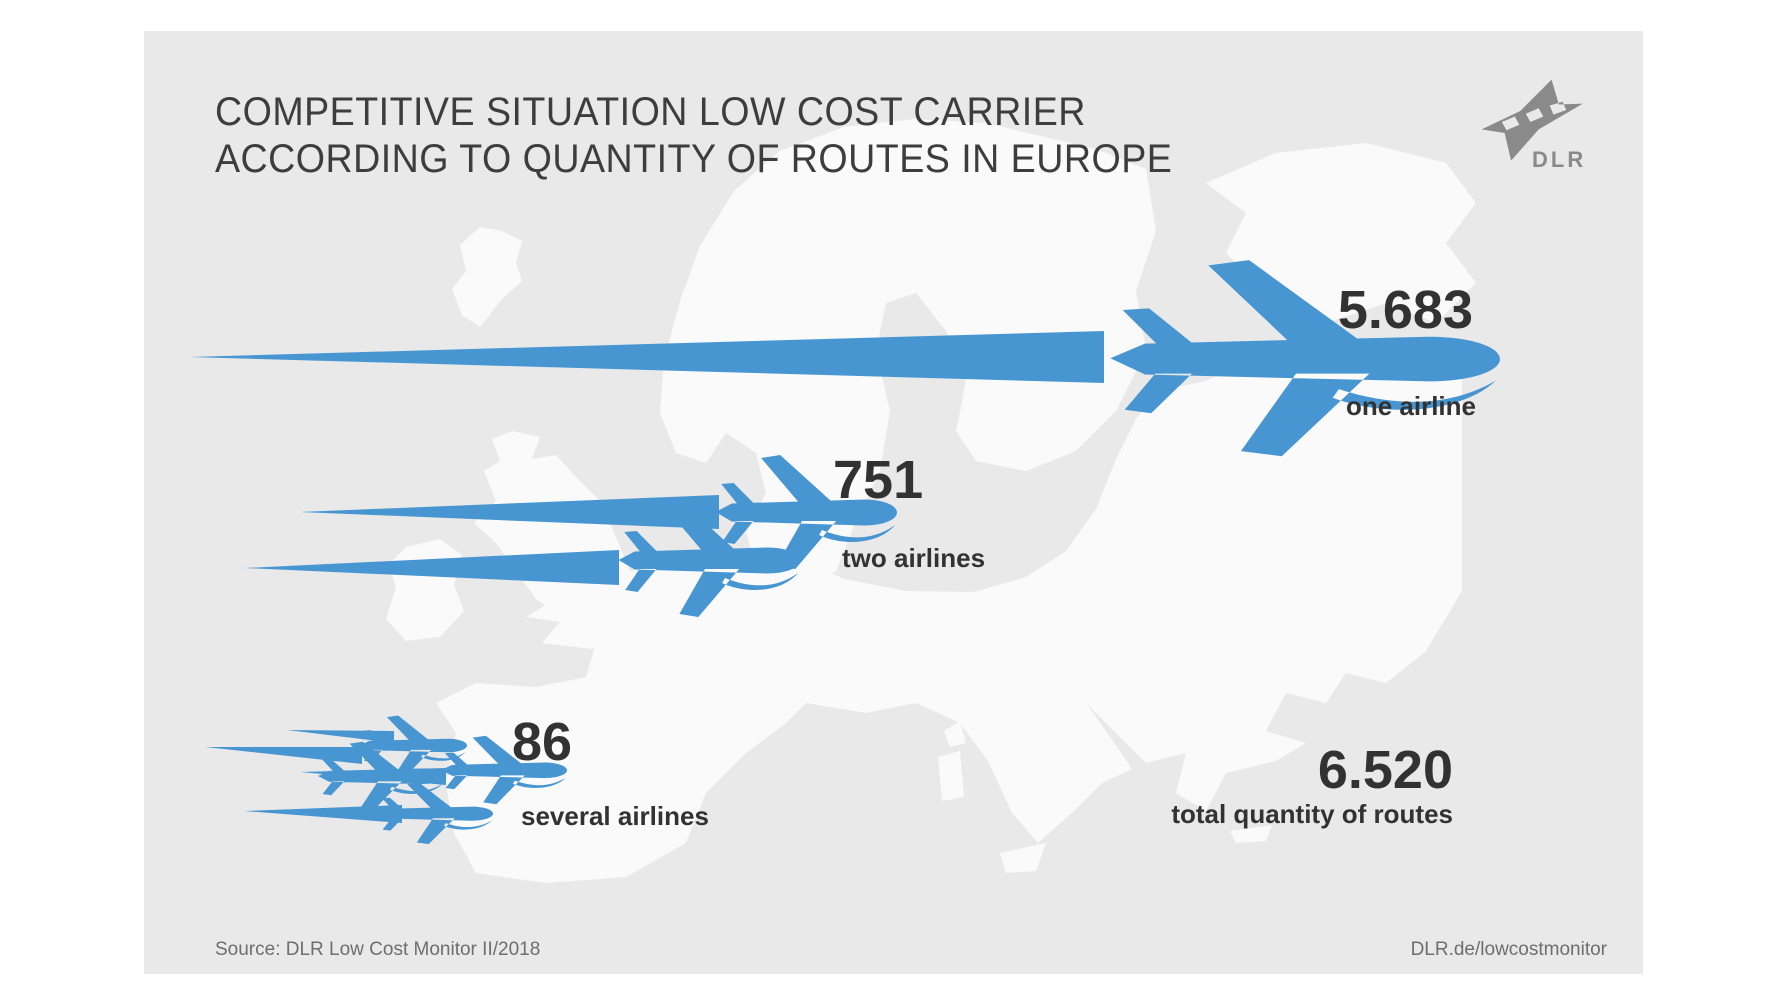 This screenshot has height=1006, width=1788. Describe the element at coordinates (914, 558) in the screenshot. I see `category-two-airlines: two airlines` at that location.